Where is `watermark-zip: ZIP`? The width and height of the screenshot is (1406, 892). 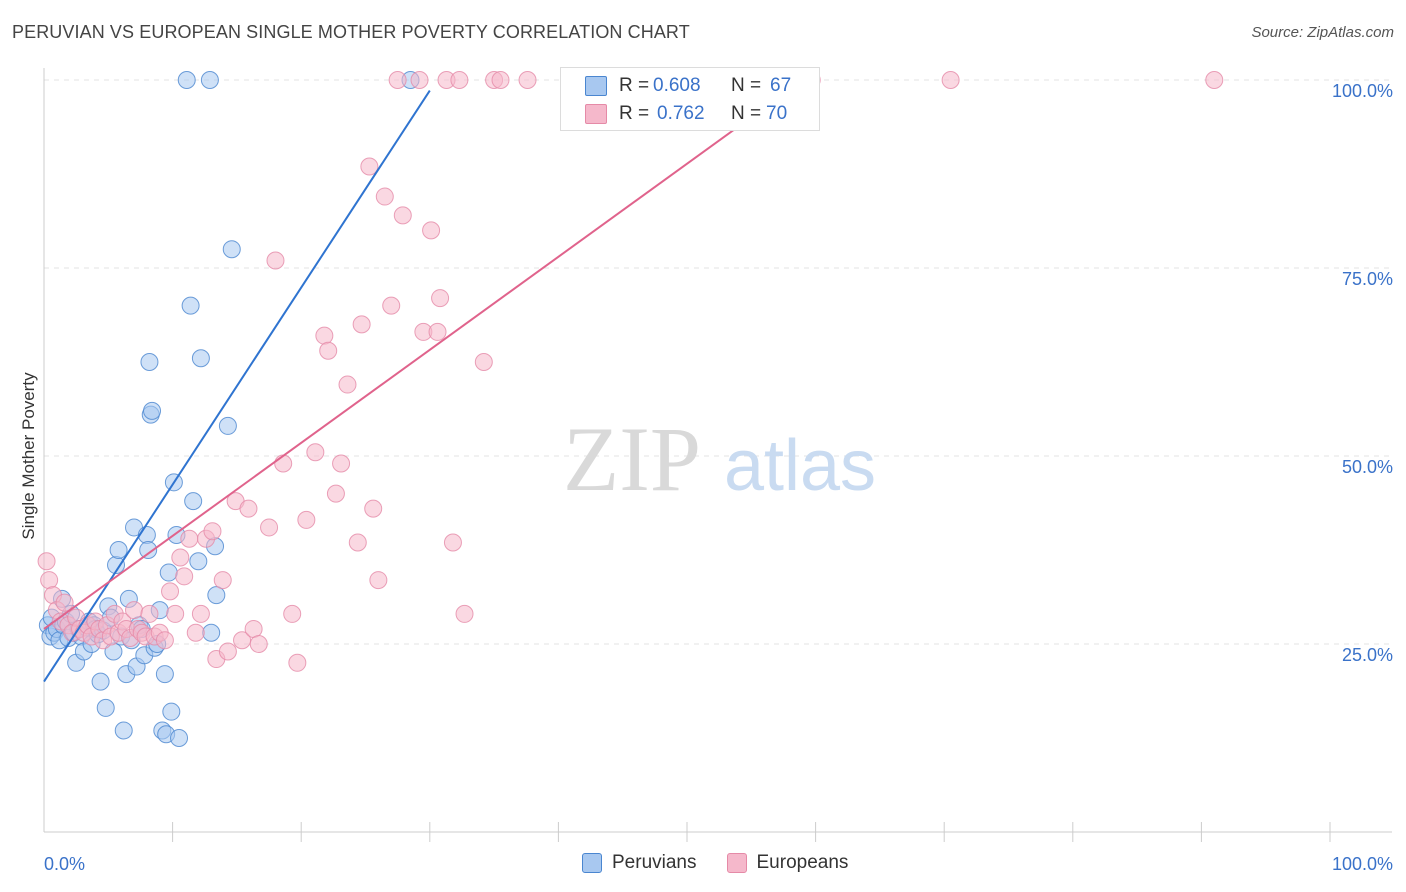 watermark-zip: ZIP is located at coordinates (632, 459).